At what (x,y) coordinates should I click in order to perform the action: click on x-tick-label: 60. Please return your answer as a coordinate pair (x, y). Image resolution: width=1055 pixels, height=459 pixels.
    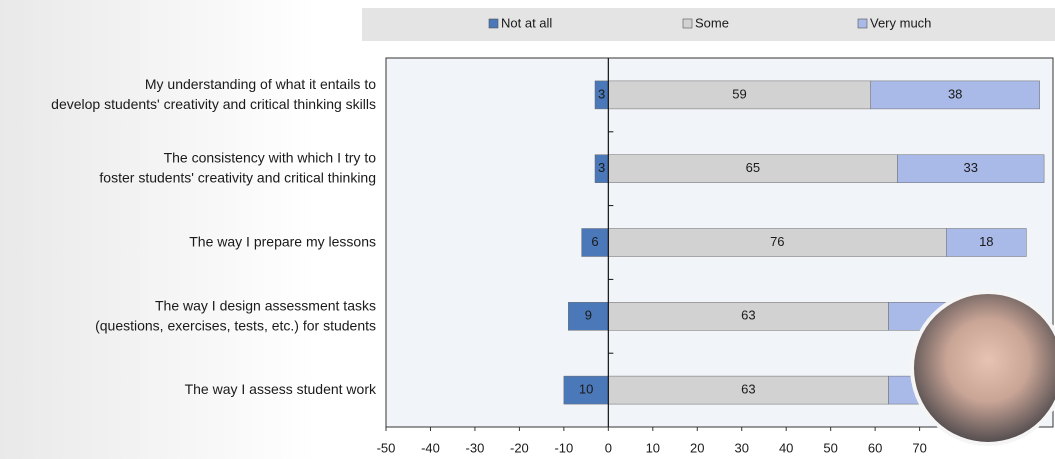
    Looking at the image, I should click on (875, 447).